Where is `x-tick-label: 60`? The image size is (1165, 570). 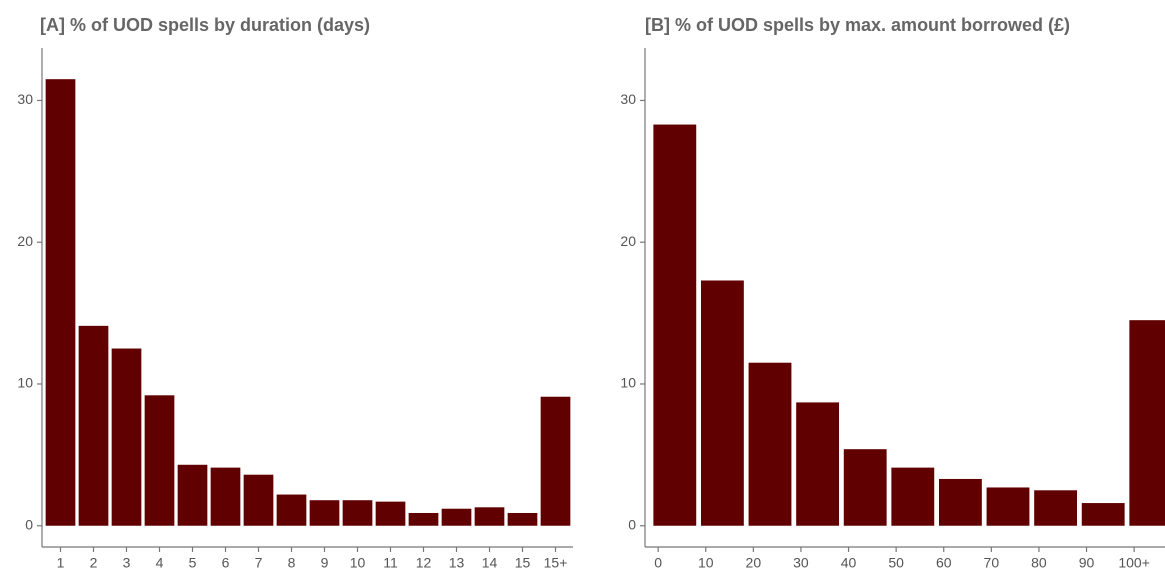
x-tick-label: 60 is located at coordinates (944, 562).